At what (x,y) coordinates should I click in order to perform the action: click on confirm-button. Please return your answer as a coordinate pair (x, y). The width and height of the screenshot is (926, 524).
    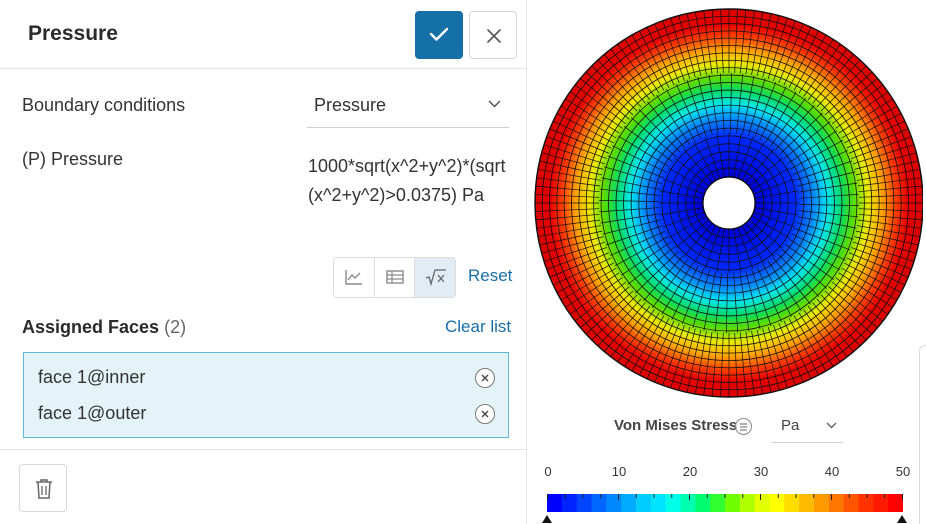
    Looking at the image, I should click on (439, 35).